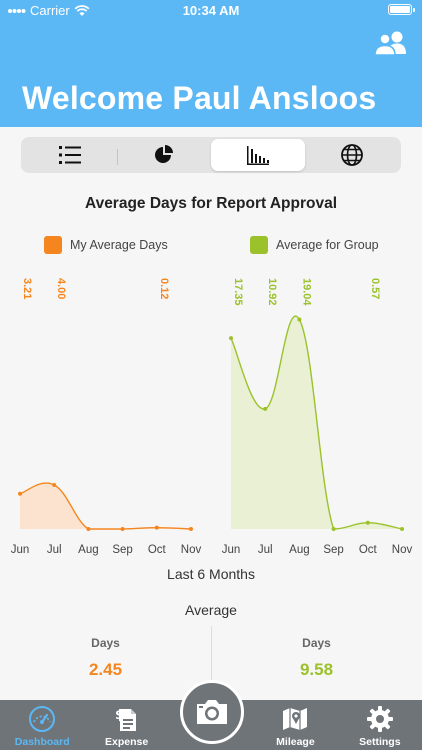  I want to click on legend-swatch-group-average, so click(259, 245).